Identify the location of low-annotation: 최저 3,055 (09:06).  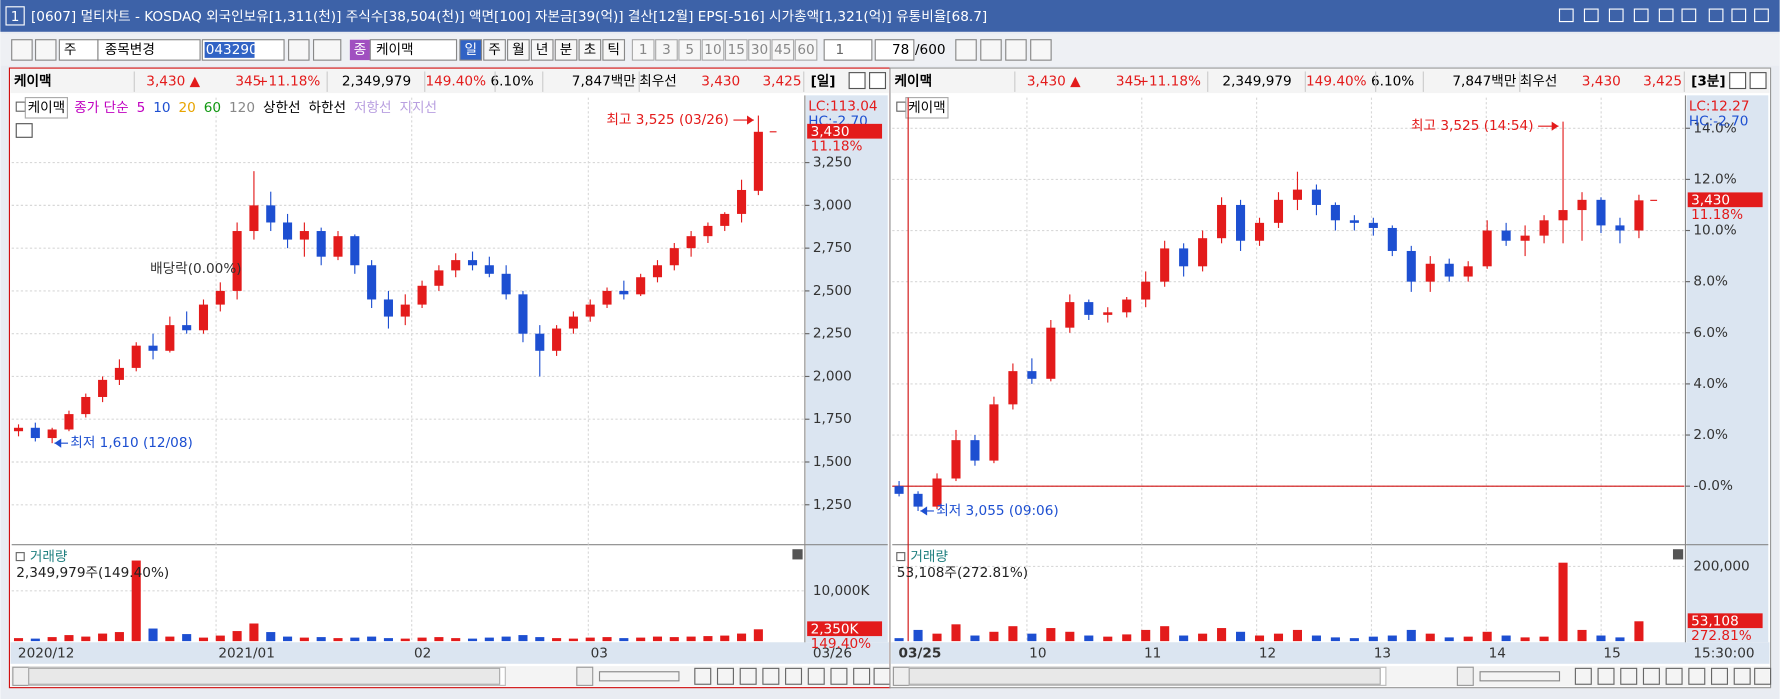
(997, 511).